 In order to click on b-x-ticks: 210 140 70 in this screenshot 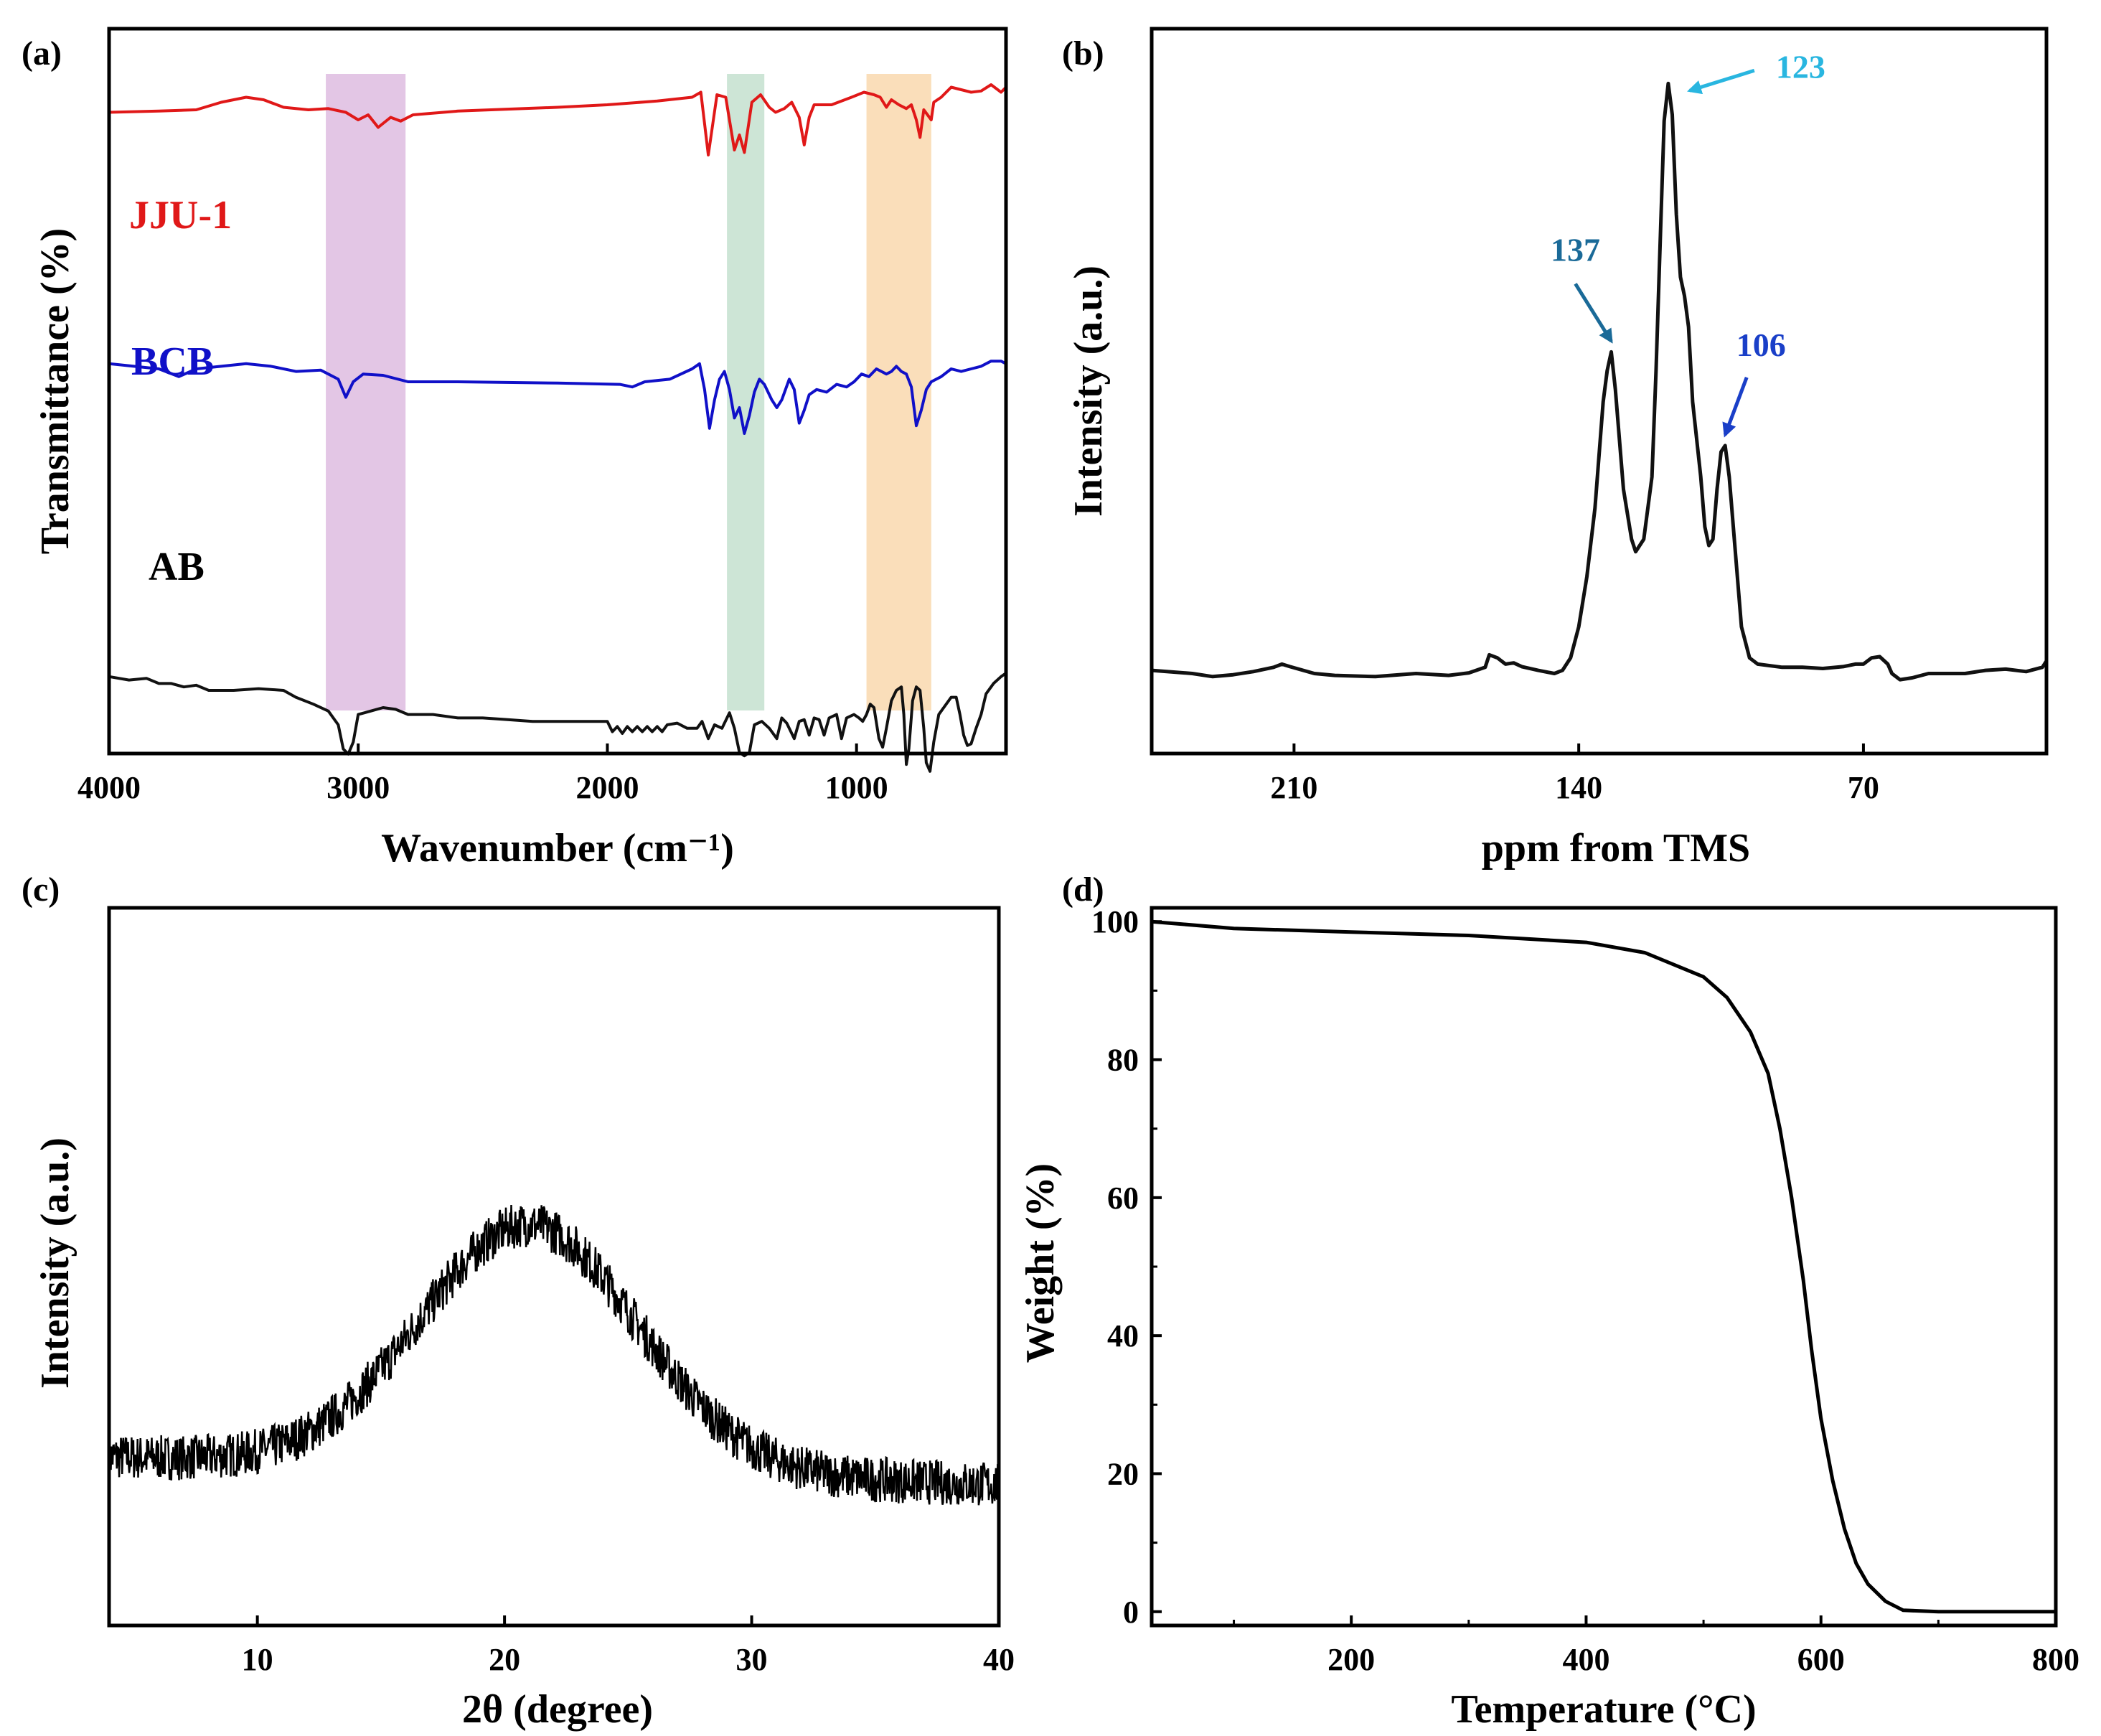, I will do `click(1574, 774)`.